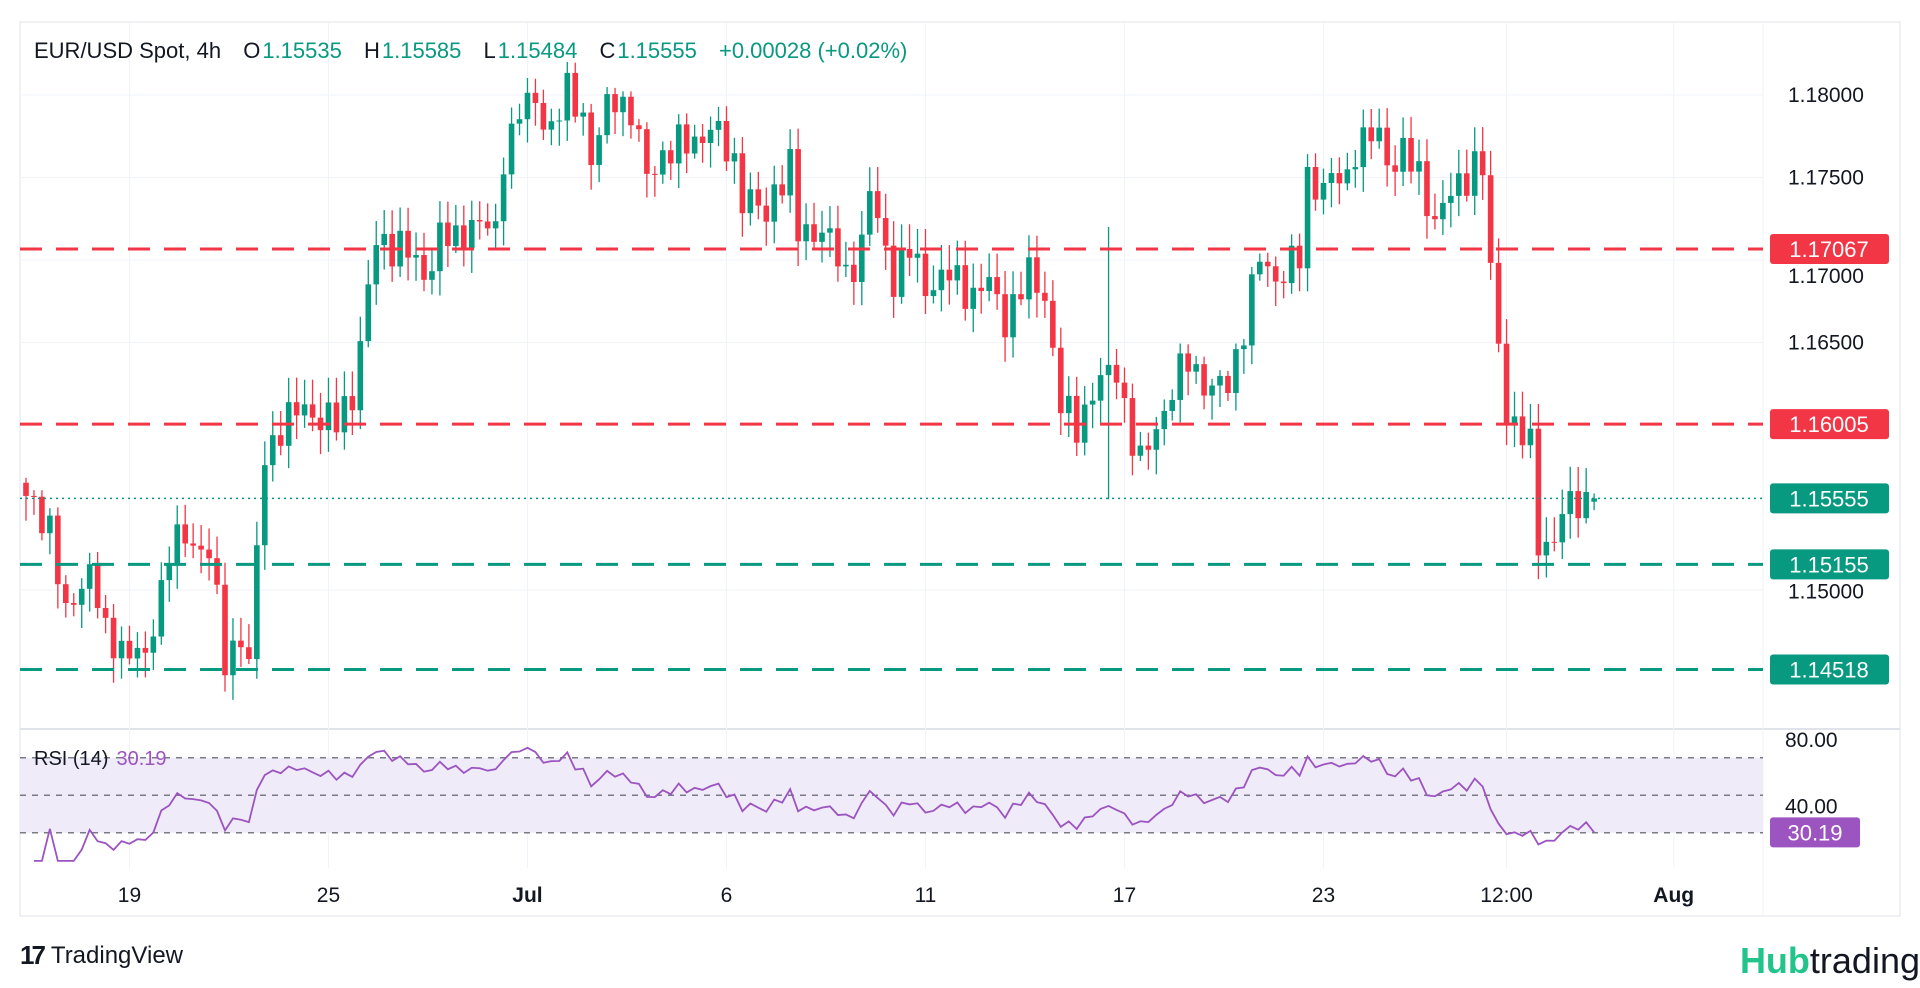 This screenshot has height=988, width=1920. Describe the element at coordinates (421, 50) in the screenshot. I see `high-value: 1.15585` at that location.